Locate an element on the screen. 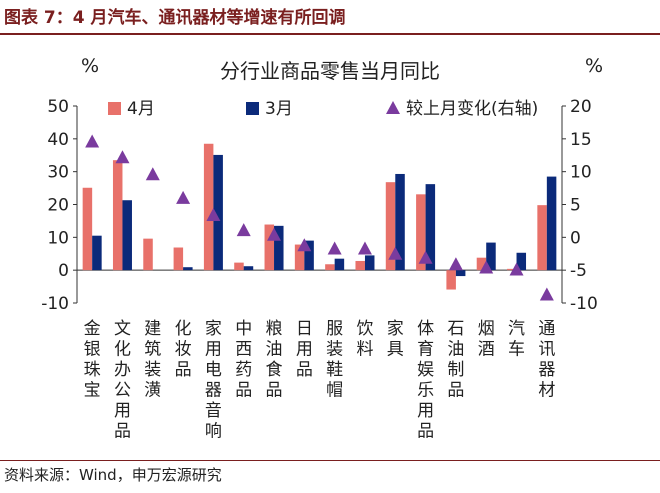  category-label: 烟酒 is located at coordinates (486, 339).